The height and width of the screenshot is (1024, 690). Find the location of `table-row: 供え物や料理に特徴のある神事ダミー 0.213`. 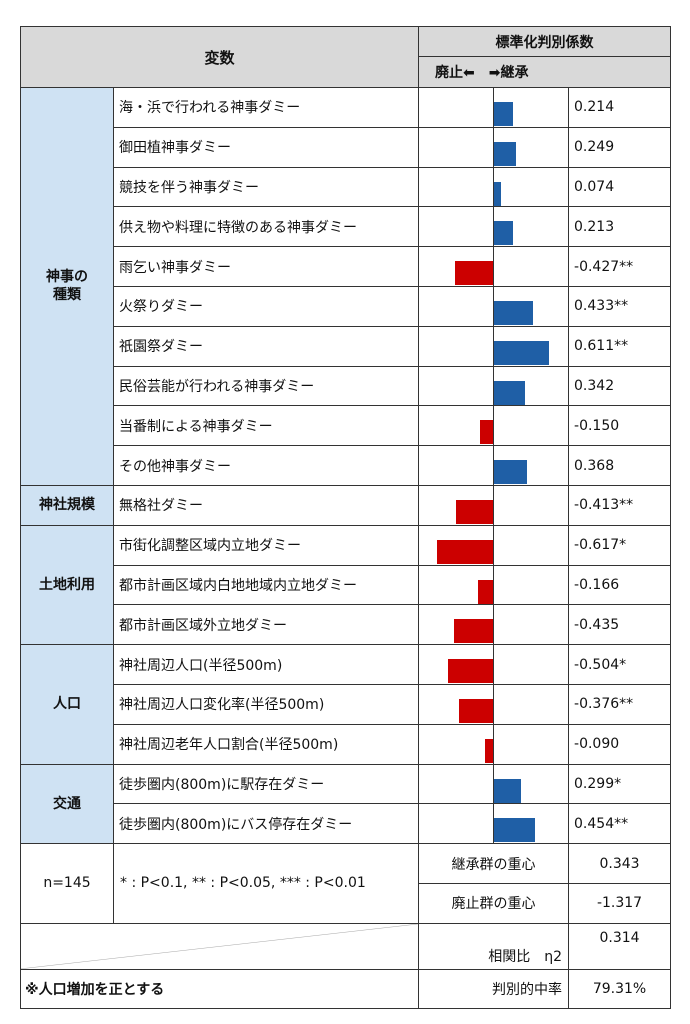

table-row: 供え物や料理に特徴のある神事ダミー 0.213 is located at coordinates (346, 227).